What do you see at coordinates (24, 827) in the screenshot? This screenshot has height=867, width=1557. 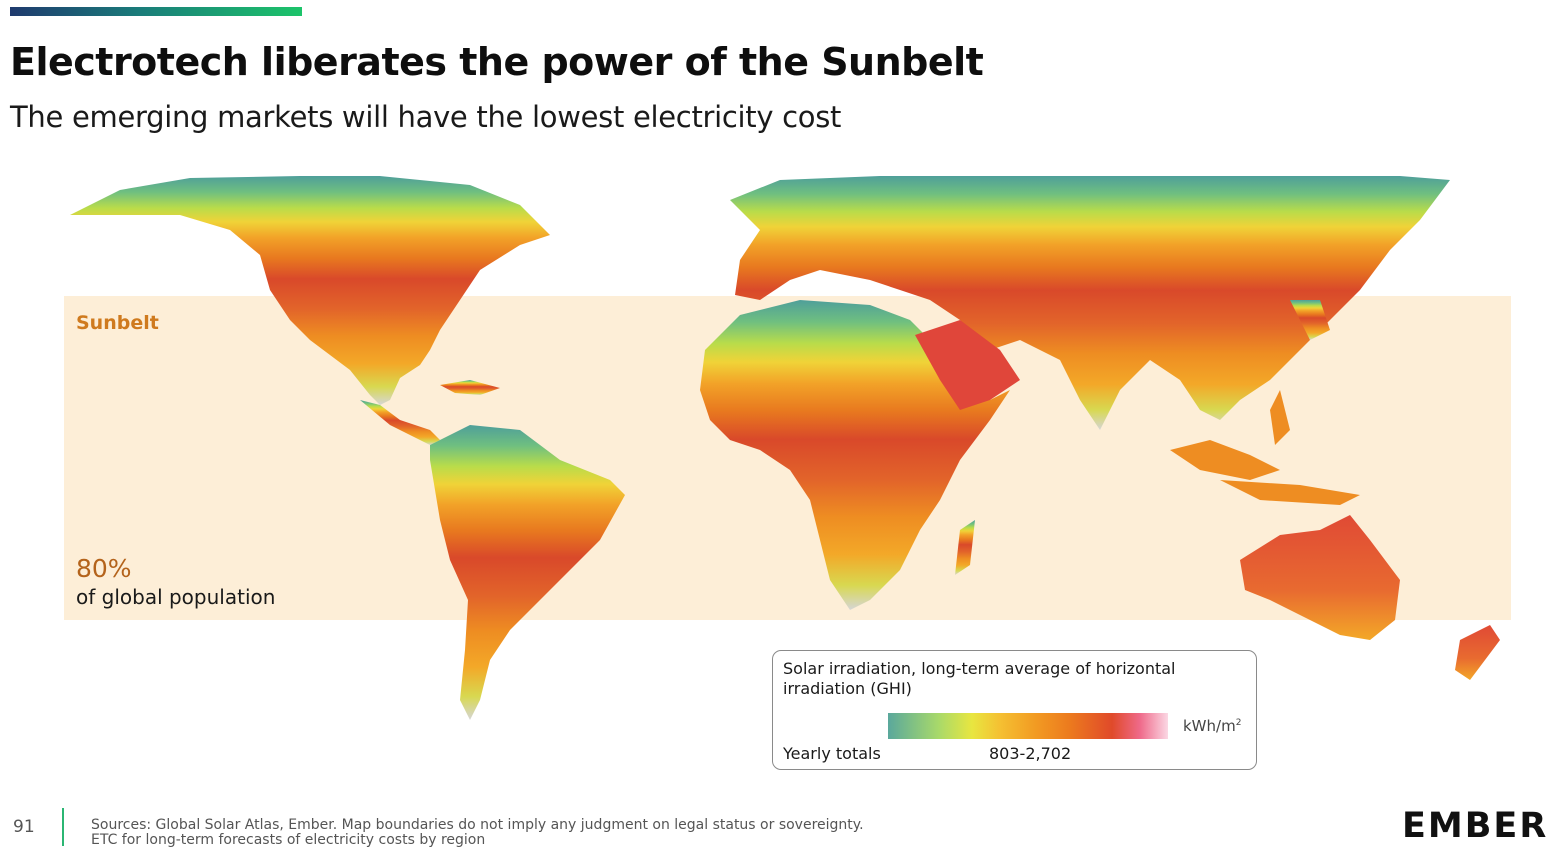 I see `page-number: 91` at bounding box center [24, 827].